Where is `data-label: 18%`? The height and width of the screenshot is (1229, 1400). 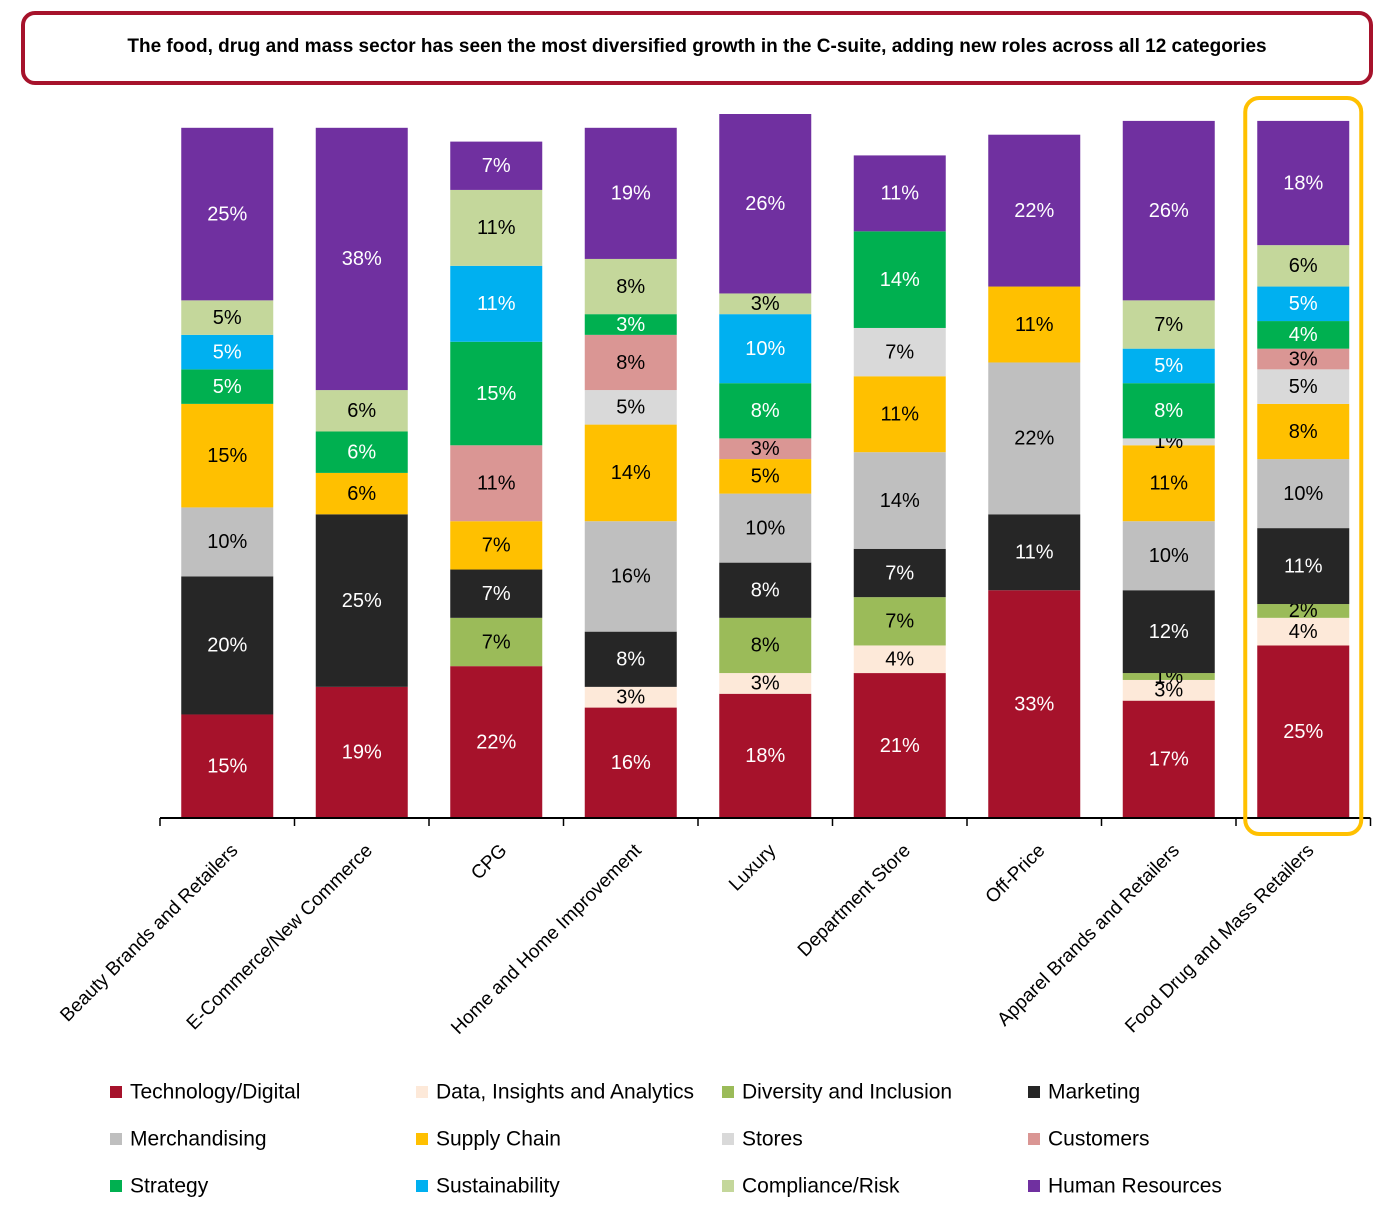 data-label: 18% is located at coordinates (1303, 183).